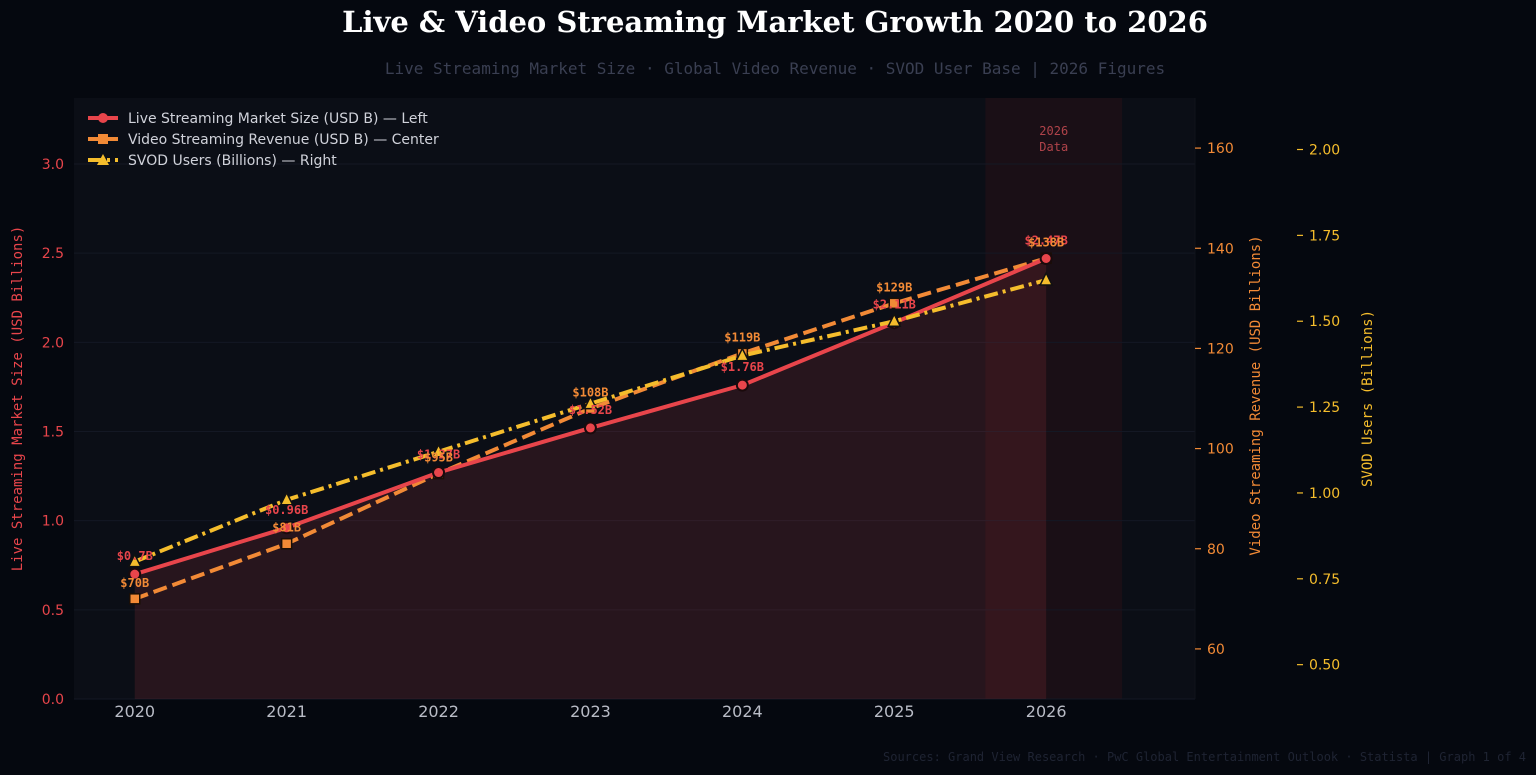 The image size is (1536, 775). Describe the element at coordinates (894, 711) in the screenshot. I see `x-axis-tick-label: 2025` at that location.